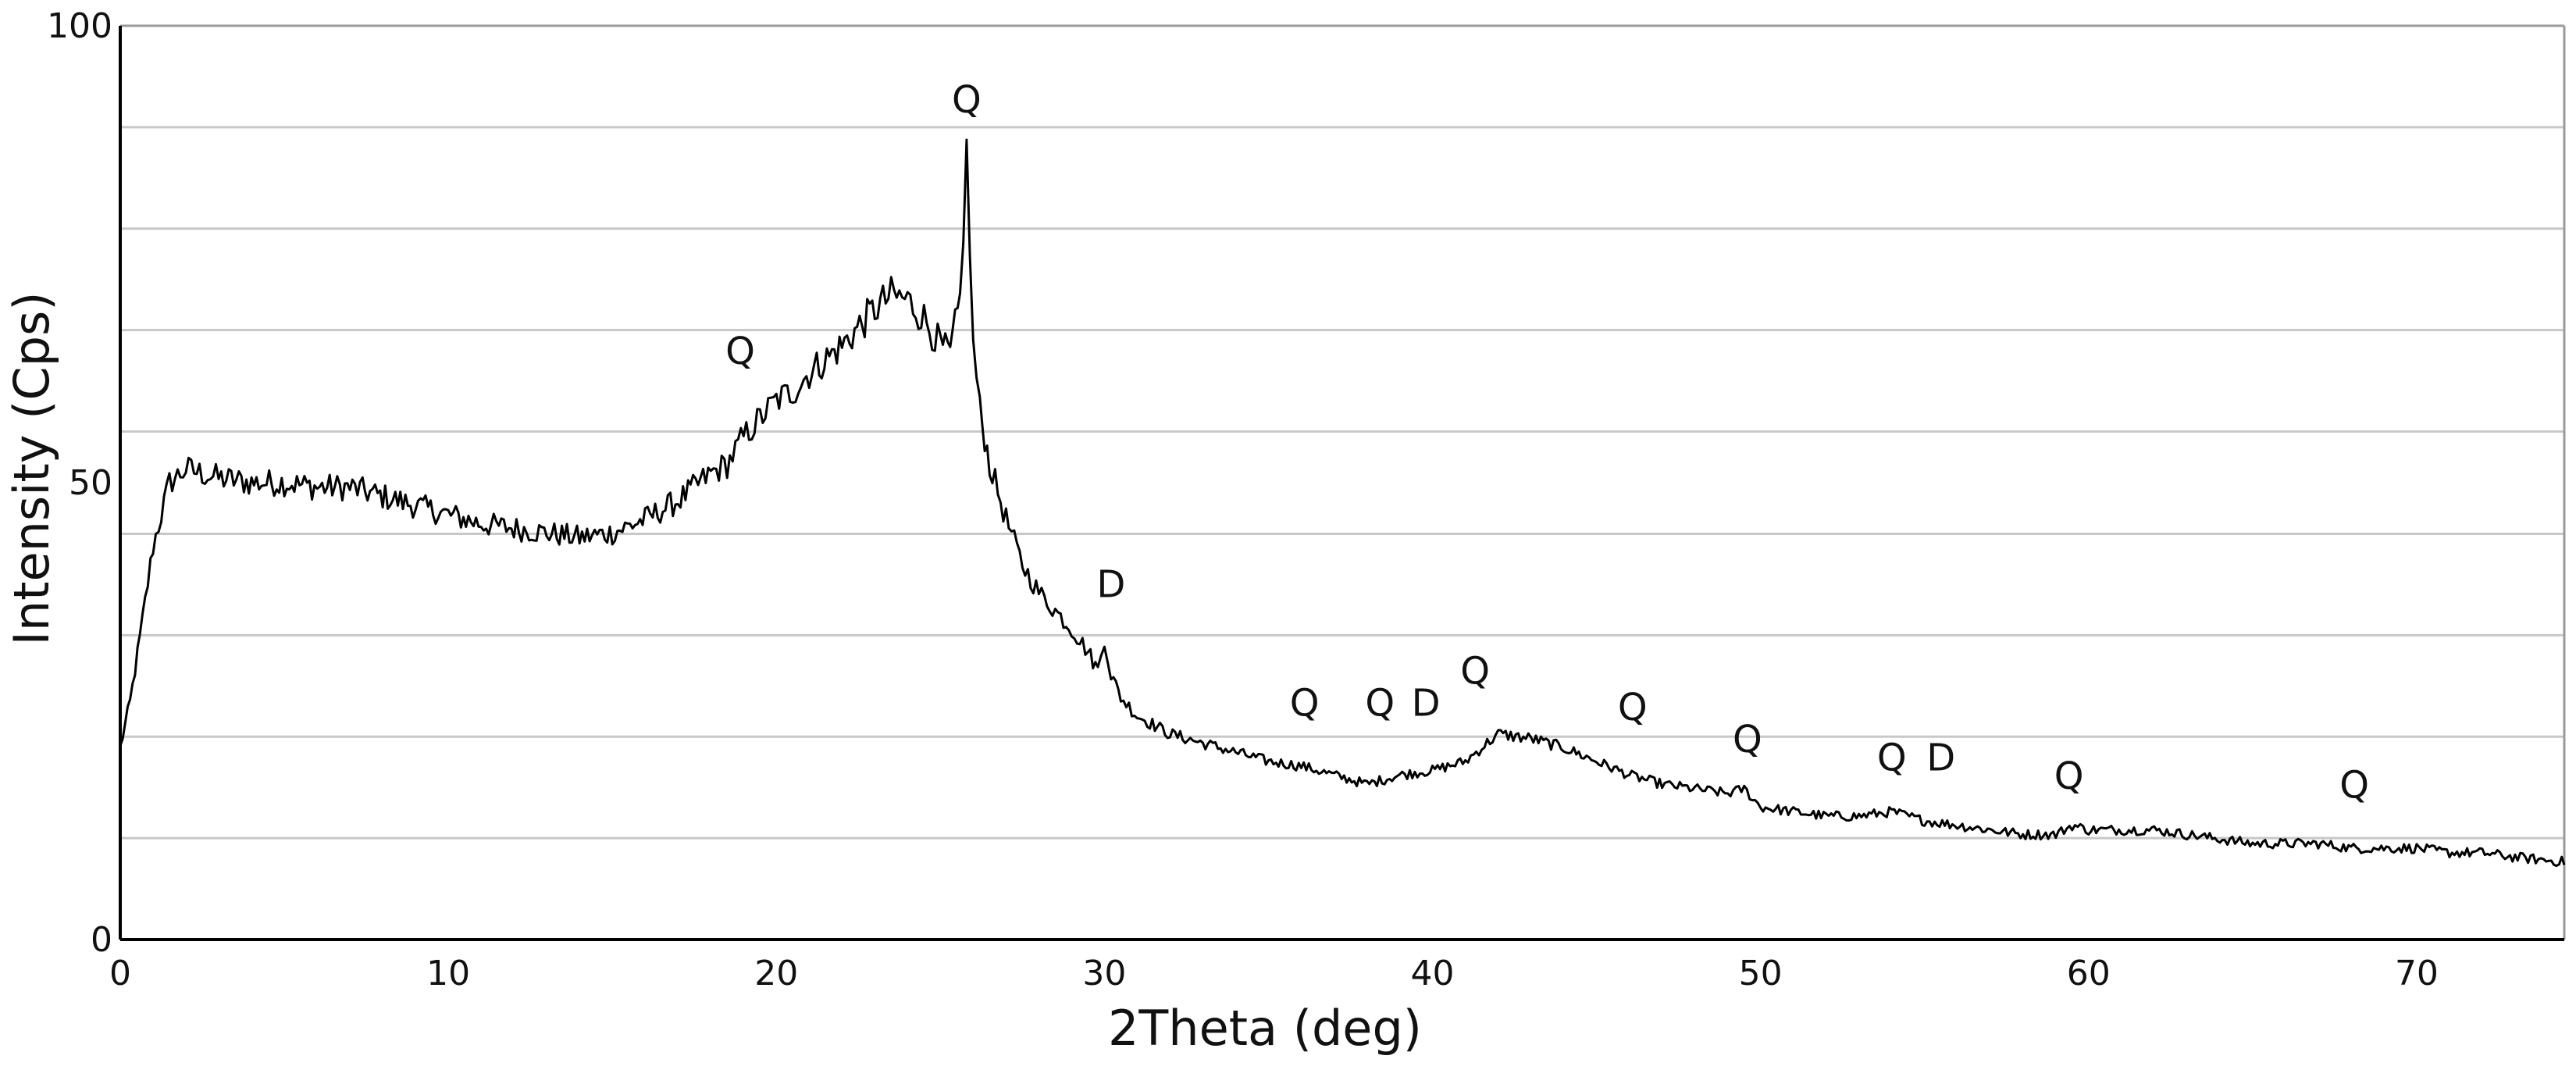 This screenshot has width=2576, height=1077. I want to click on x-tick-label: 40, so click(1433, 973).